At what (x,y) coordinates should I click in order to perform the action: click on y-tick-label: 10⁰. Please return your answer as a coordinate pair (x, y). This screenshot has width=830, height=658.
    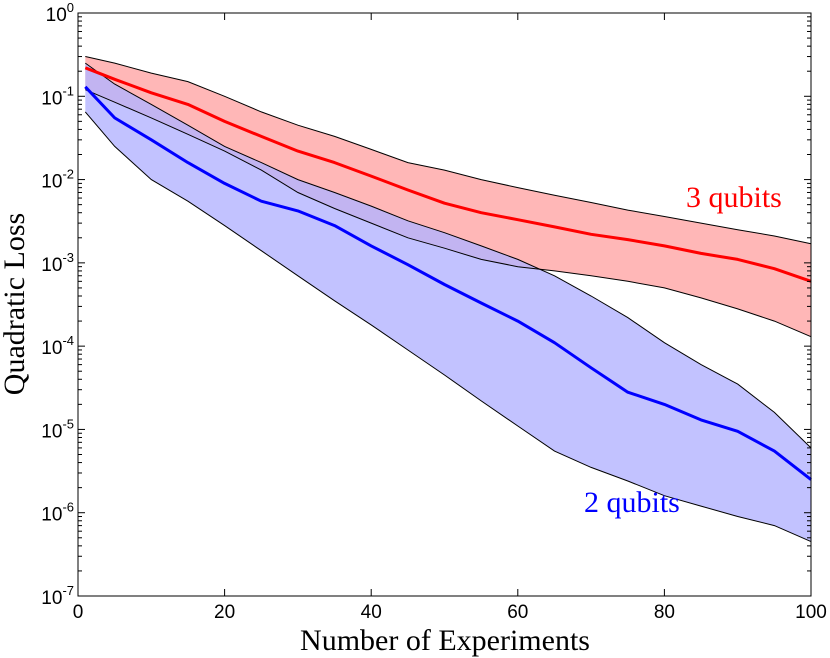
    Looking at the image, I should click on (60, 13).